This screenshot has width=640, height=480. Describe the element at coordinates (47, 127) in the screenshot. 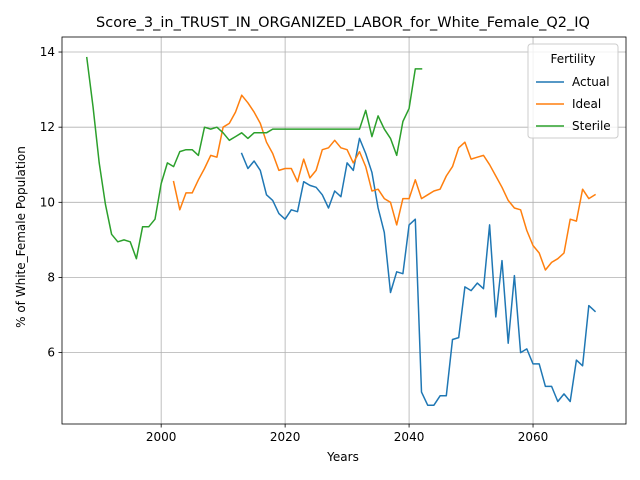

I see `y-tick-label: 12` at that location.